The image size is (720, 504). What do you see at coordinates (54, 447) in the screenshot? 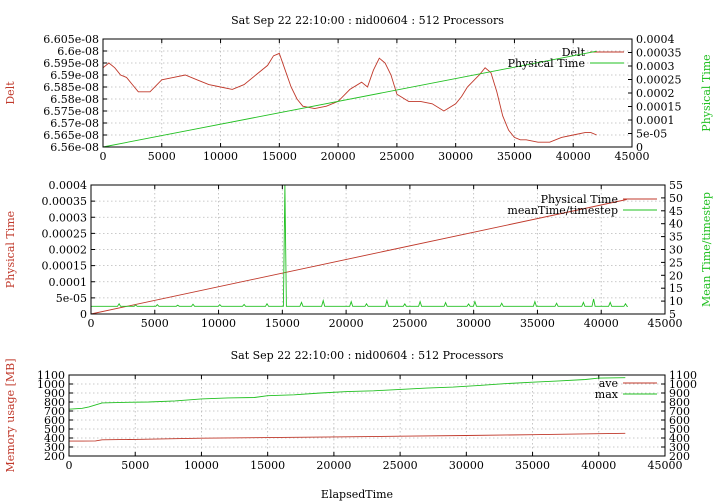
I see `chart3-y-tick-label: 300` at bounding box center [54, 447].